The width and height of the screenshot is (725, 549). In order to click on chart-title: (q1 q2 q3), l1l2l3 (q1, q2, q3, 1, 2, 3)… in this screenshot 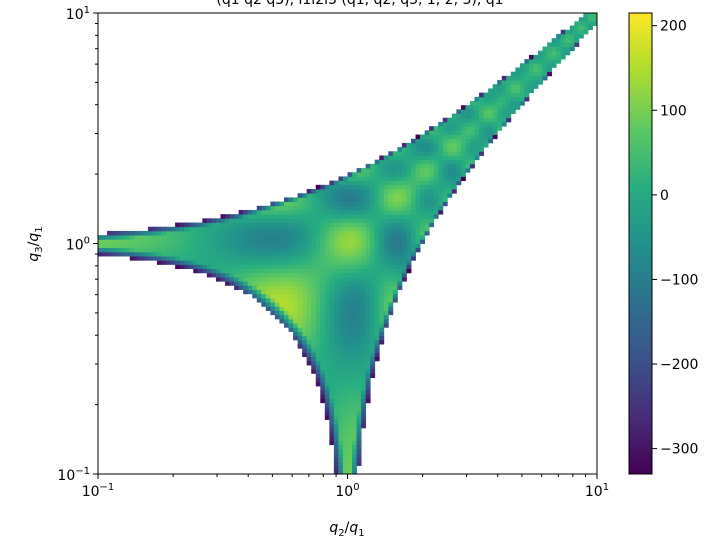, I will do `click(359, 4)`.